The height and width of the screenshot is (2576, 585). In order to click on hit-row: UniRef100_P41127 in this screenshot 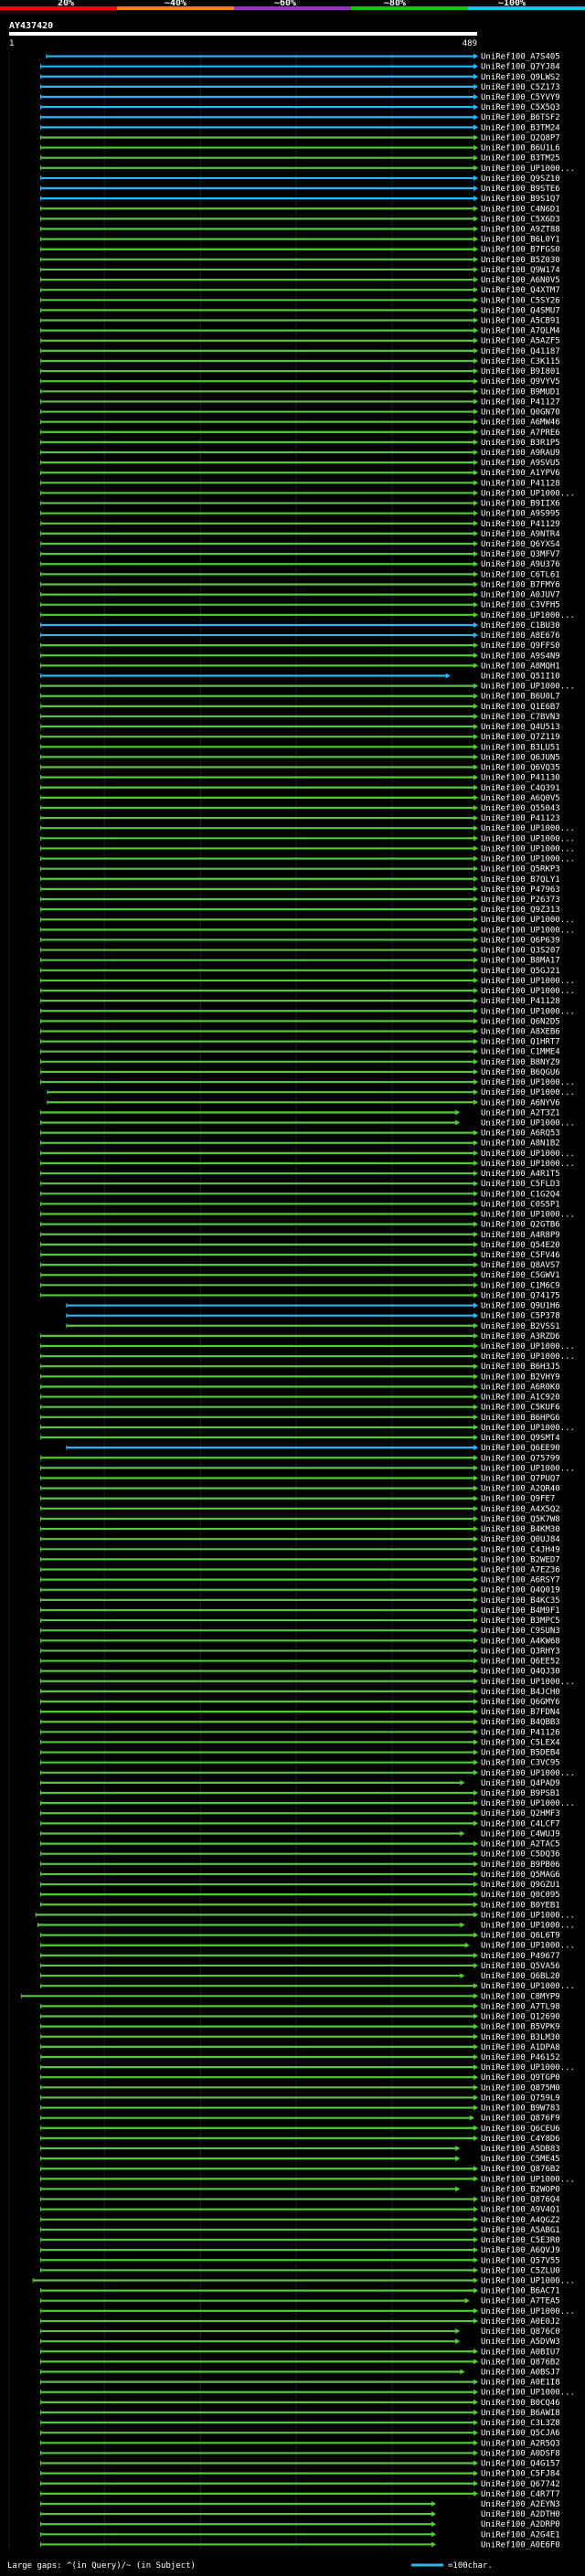, I will do `click(300, 402)`.